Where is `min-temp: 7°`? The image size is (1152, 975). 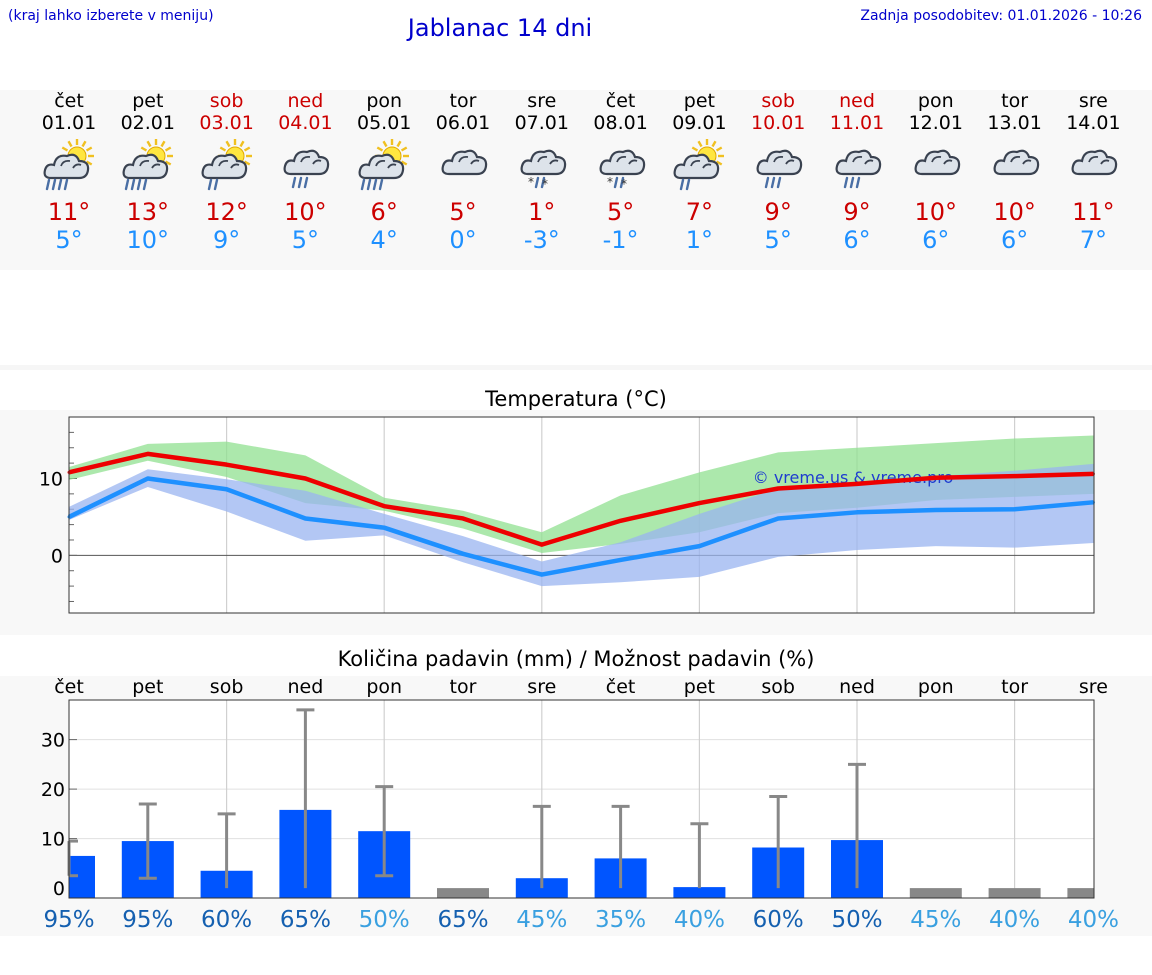 min-temp: 7° is located at coordinates (1093, 240).